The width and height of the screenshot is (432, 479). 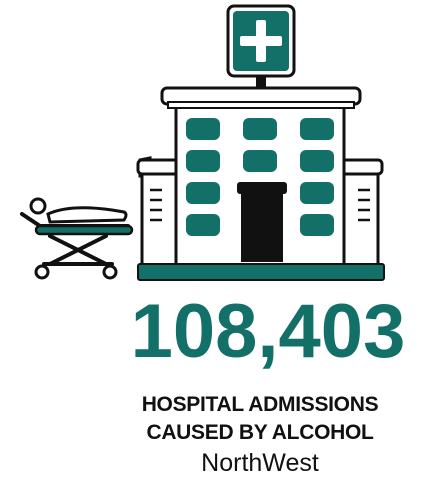 What do you see at coordinates (261, 46) in the screenshot?
I see `medical-cross-sign-icon` at bounding box center [261, 46].